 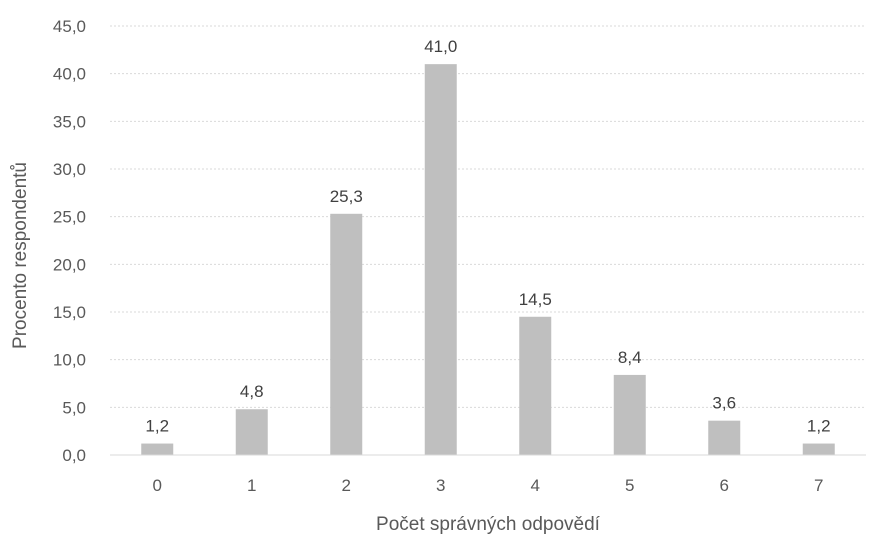 What do you see at coordinates (724, 485) in the screenshot?
I see `x-tick-label: 6` at bounding box center [724, 485].